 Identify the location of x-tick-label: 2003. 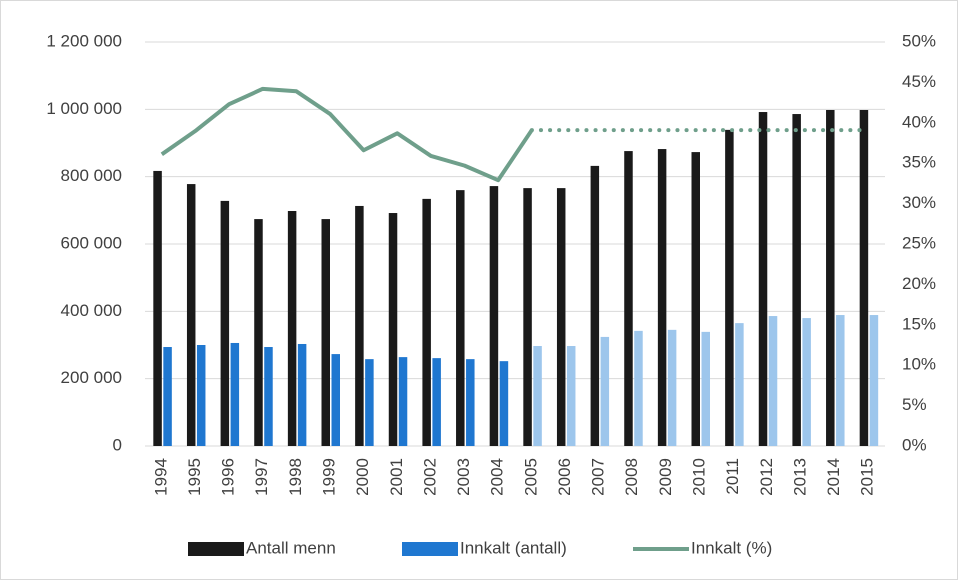
(463, 477).